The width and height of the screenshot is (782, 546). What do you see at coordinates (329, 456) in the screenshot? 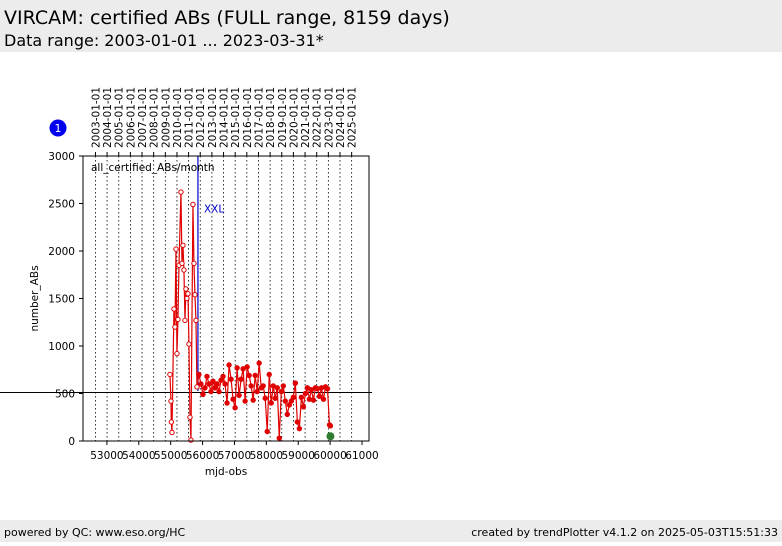
I see `x-tick-label: 60000` at bounding box center [329, 456].